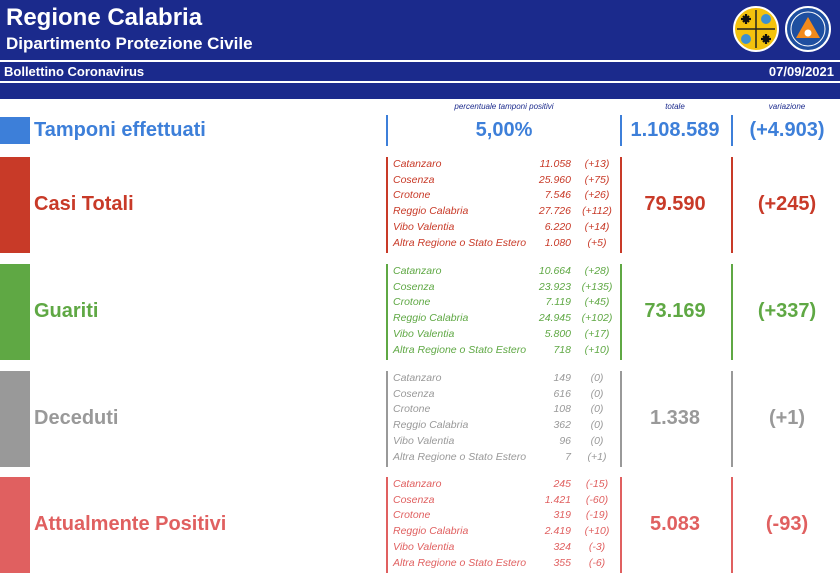 The width and height of the screenshot is (840, 577). What do you see at coordinates (562, 409) in the screenshot?
I see `province-value: 108` at bounding box center [562, 409].